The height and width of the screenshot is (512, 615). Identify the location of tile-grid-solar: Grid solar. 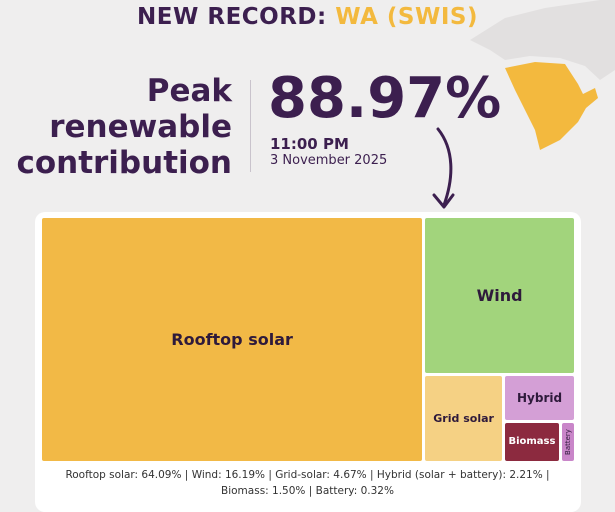
(464, 418).